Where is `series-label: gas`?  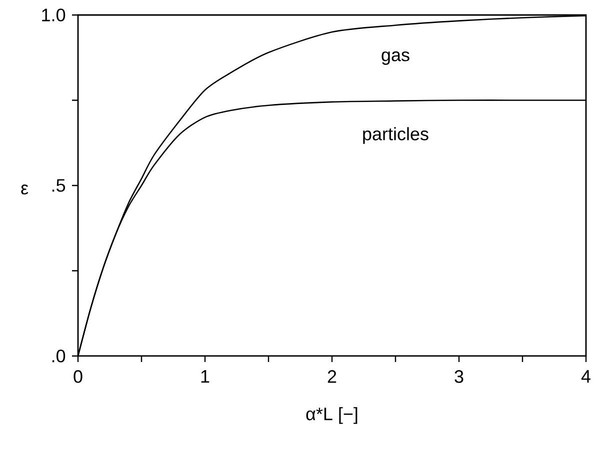 series-label: gas is located at coordinates (396, 58).